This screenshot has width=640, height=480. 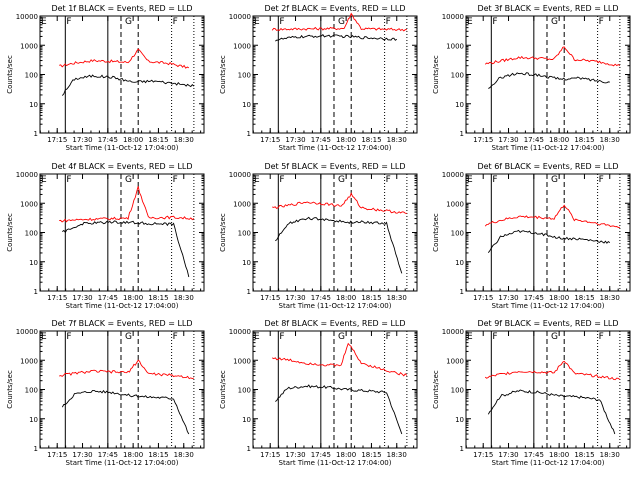 What do you see at coordinates (126, 249) in the screenshot?
I see `panel-4-series-events` at bounding box center [126, 249].